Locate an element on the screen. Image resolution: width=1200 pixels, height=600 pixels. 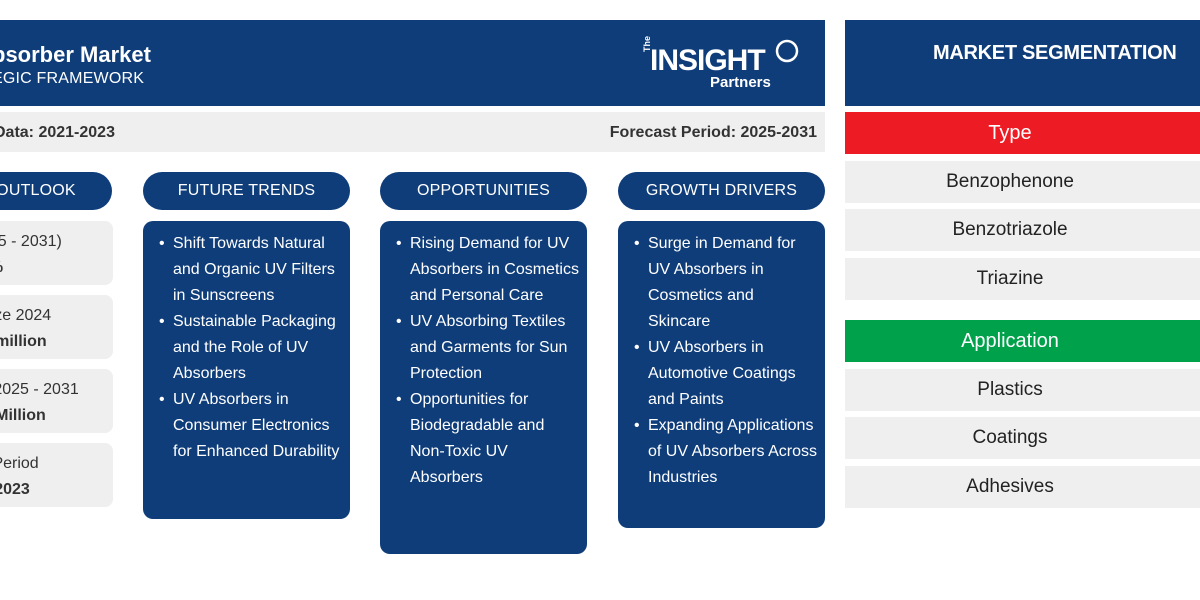
future-trends-pill: FUTURE TRENDS is located at coordinates (246, 191).